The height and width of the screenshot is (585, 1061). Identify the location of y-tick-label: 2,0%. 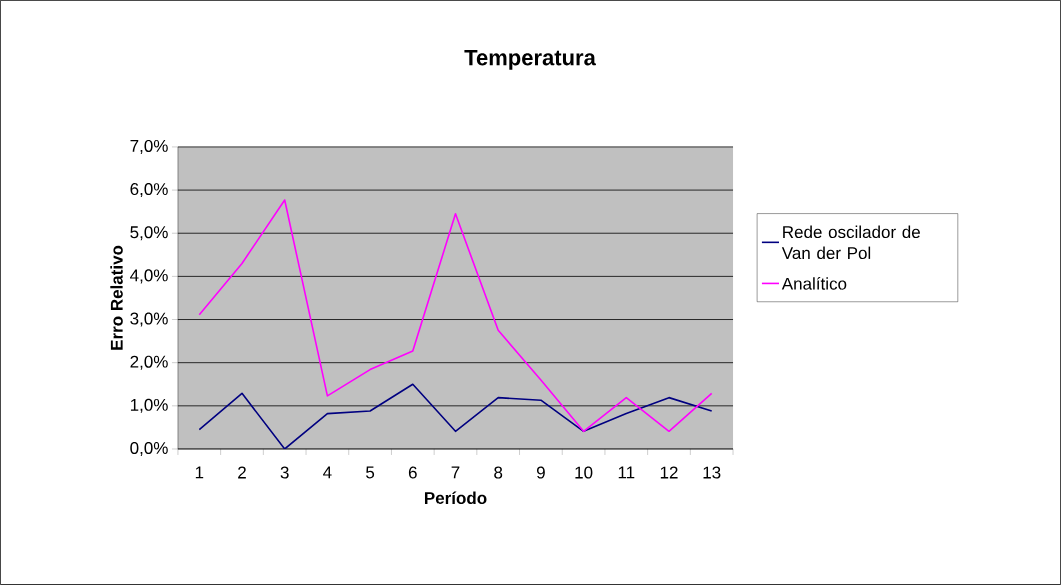
(149, 362).